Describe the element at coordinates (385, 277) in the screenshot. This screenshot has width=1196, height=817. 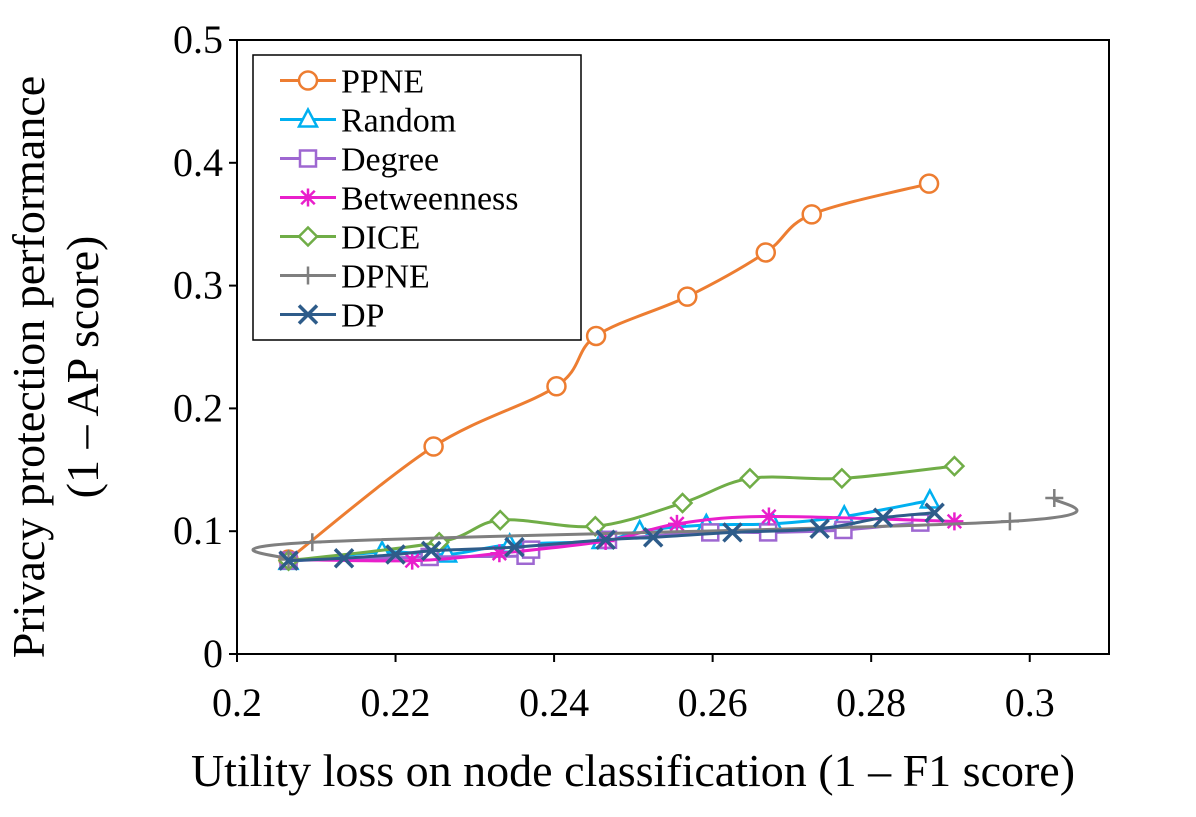
I see `legend-label-dpne: DPNE` at that location.